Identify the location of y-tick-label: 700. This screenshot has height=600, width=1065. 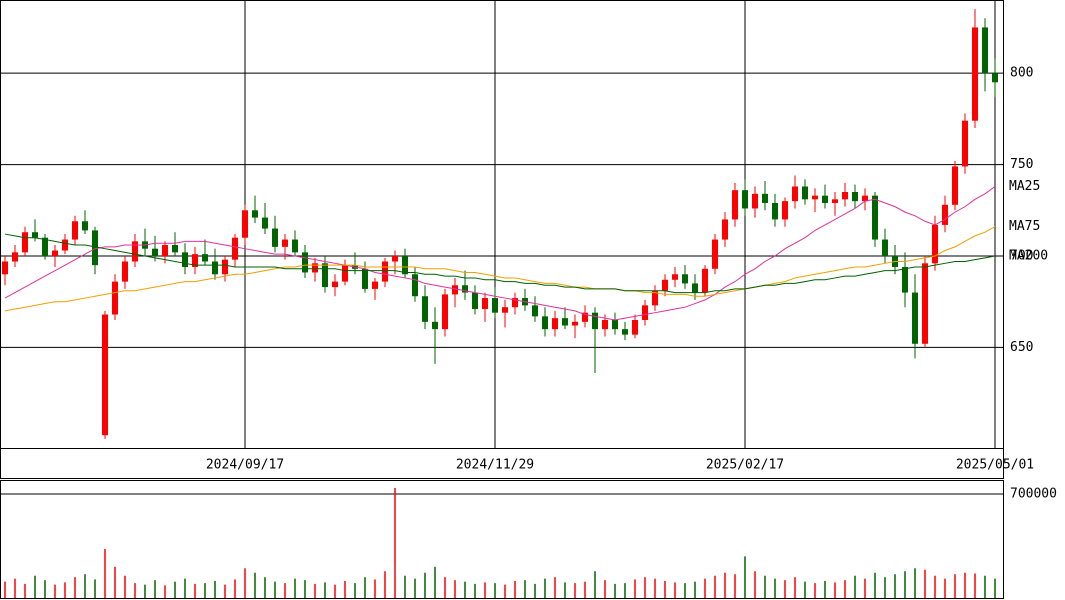
(1021, 256).